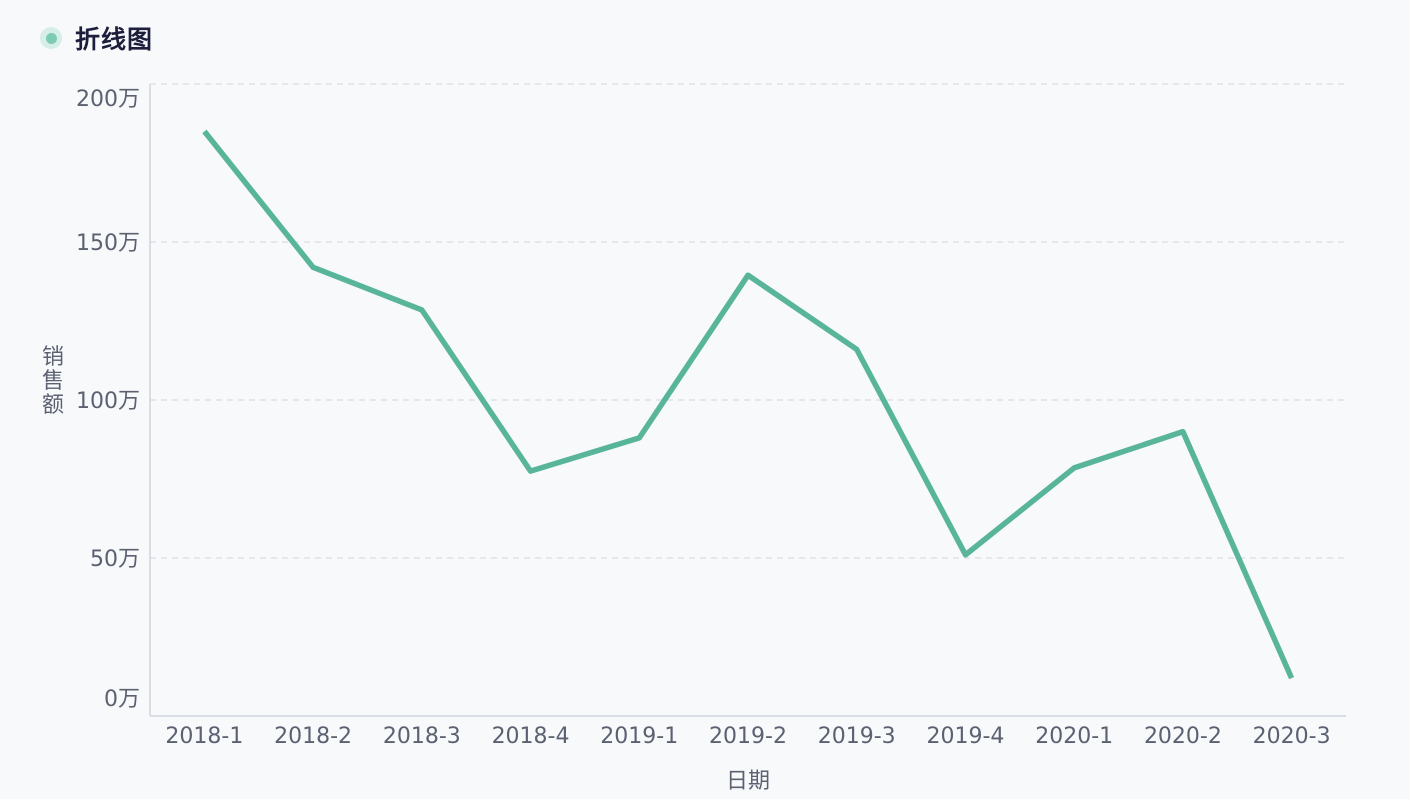 This screenshot has width=1410, height=799. What do you see at coordinates (115, 559) in the screenshot?
I see `y-tick-label: 50万` at bounding box center [115, 559].